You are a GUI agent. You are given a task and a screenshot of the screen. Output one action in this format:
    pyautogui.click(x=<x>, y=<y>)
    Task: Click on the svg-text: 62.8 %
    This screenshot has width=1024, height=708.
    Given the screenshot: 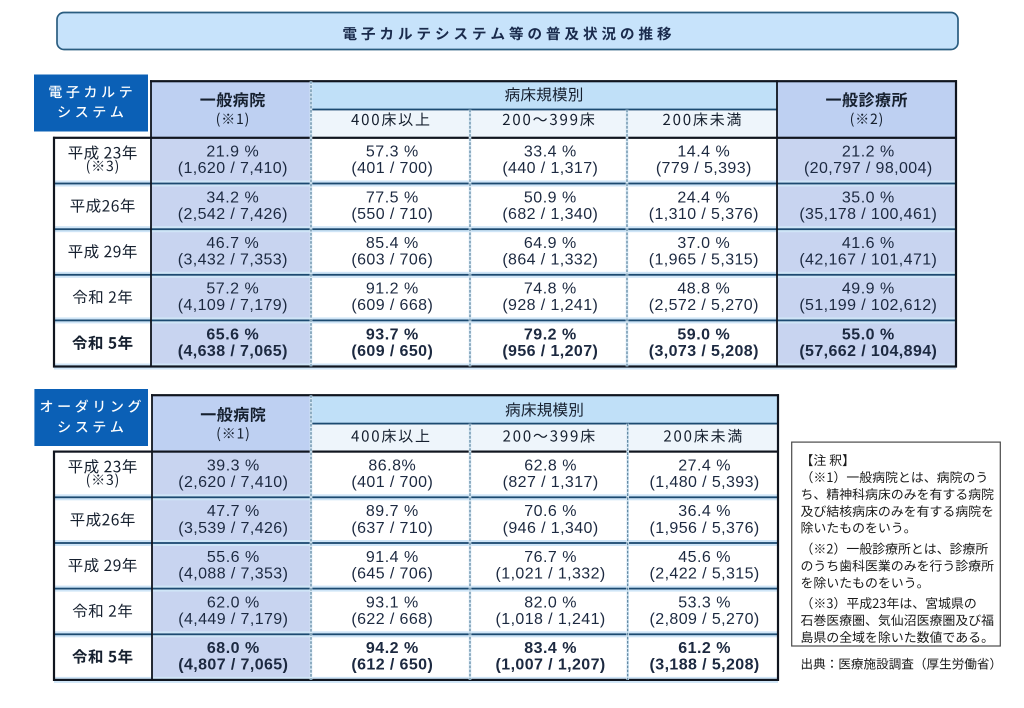 What is the action you would take?
    pyautogui.click(x=550, y=466)
    